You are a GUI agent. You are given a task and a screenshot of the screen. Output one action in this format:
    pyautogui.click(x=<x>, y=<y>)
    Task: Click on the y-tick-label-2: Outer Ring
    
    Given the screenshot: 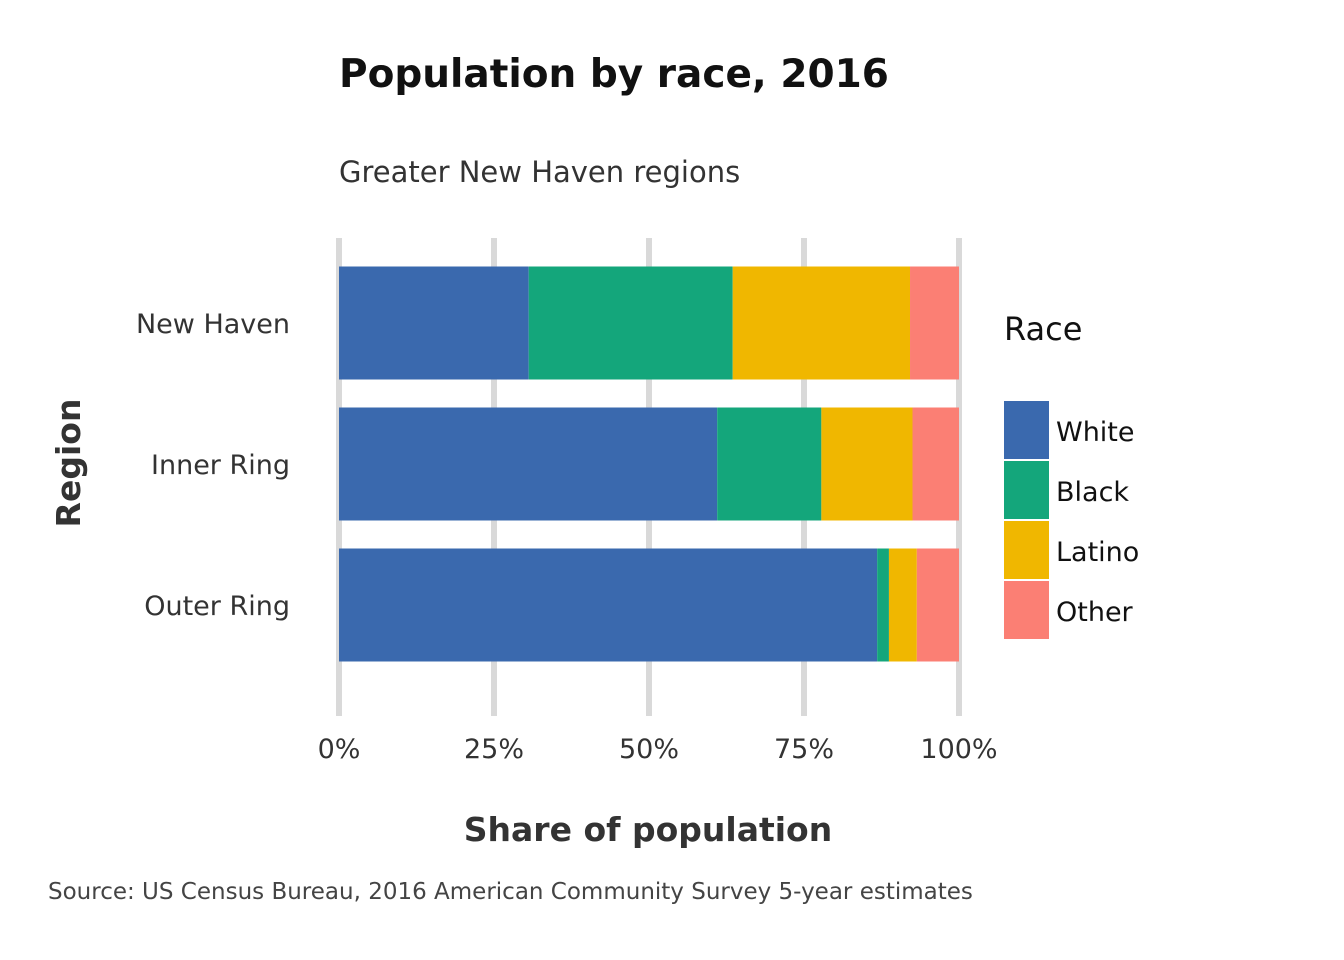 What is the action you would take?
    pyautogui.click(x=217, y=606)
    